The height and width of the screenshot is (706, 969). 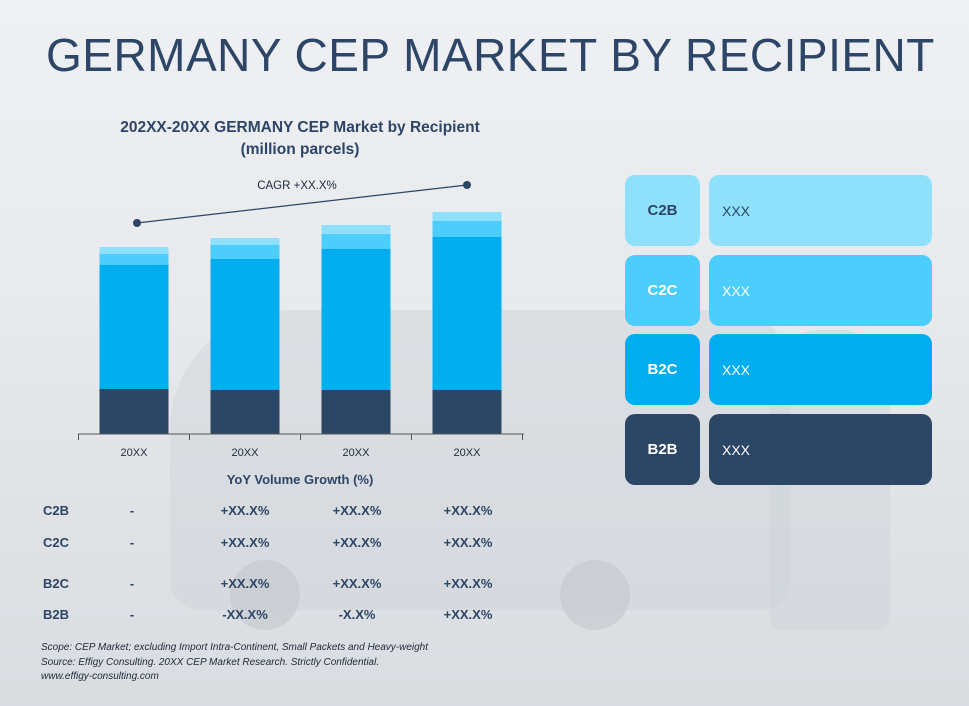 I want to click on legend-key-b2b: B2B, so click(x=662, y=449).